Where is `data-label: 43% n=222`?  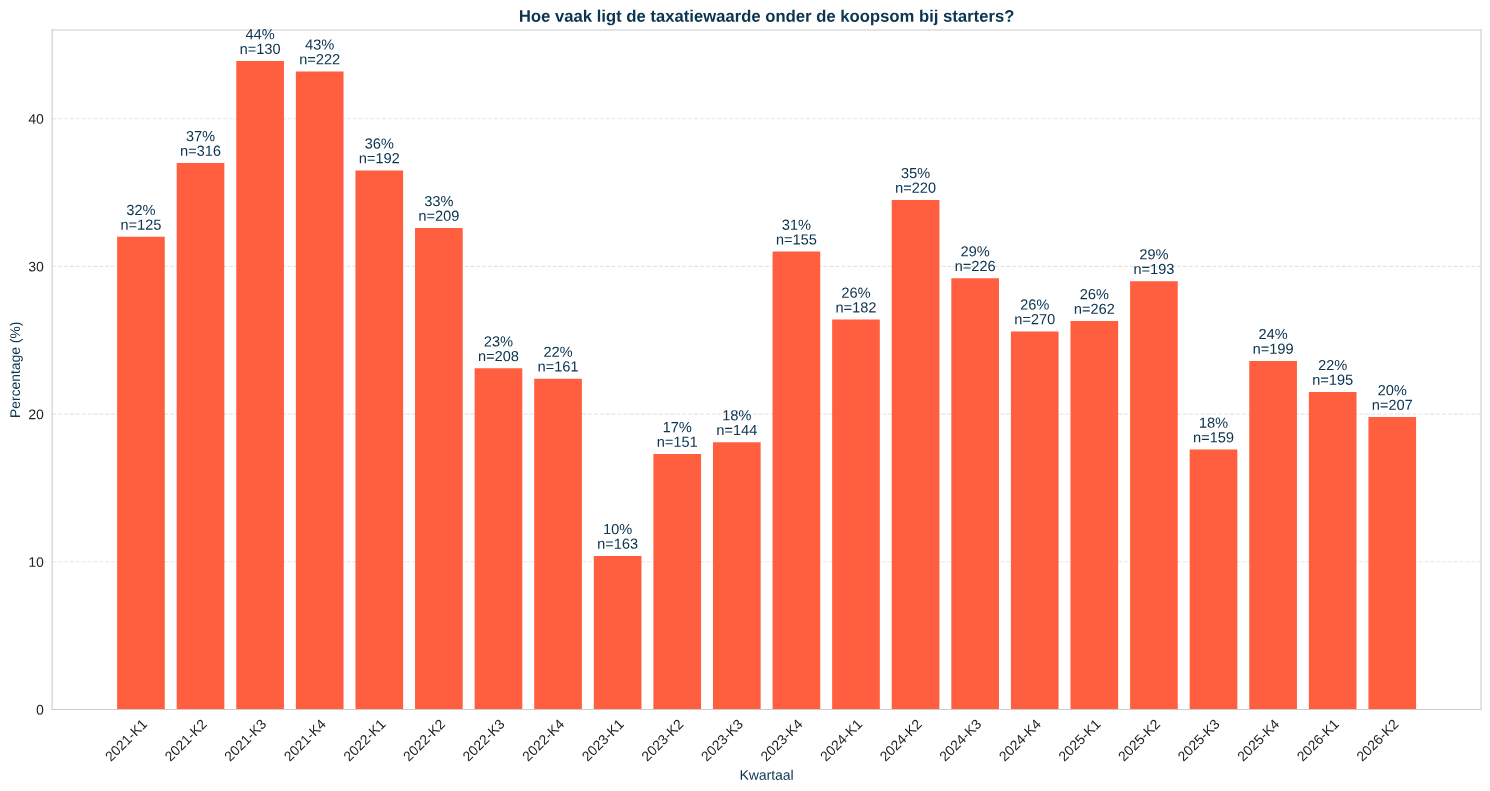
data-label: 43% n=222 is located at coordinates (320, 52).